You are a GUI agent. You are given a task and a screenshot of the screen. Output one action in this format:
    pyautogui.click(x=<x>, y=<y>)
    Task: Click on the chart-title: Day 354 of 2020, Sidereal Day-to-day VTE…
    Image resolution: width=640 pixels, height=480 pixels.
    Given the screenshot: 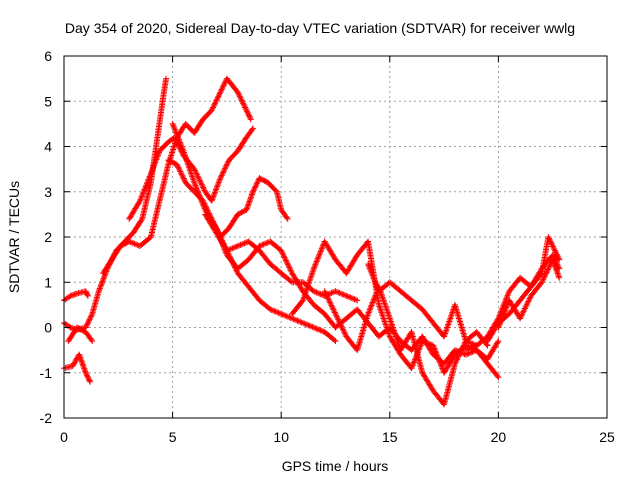 What is the action you would take?
    pyautogui.click(x=320, y=28)
    